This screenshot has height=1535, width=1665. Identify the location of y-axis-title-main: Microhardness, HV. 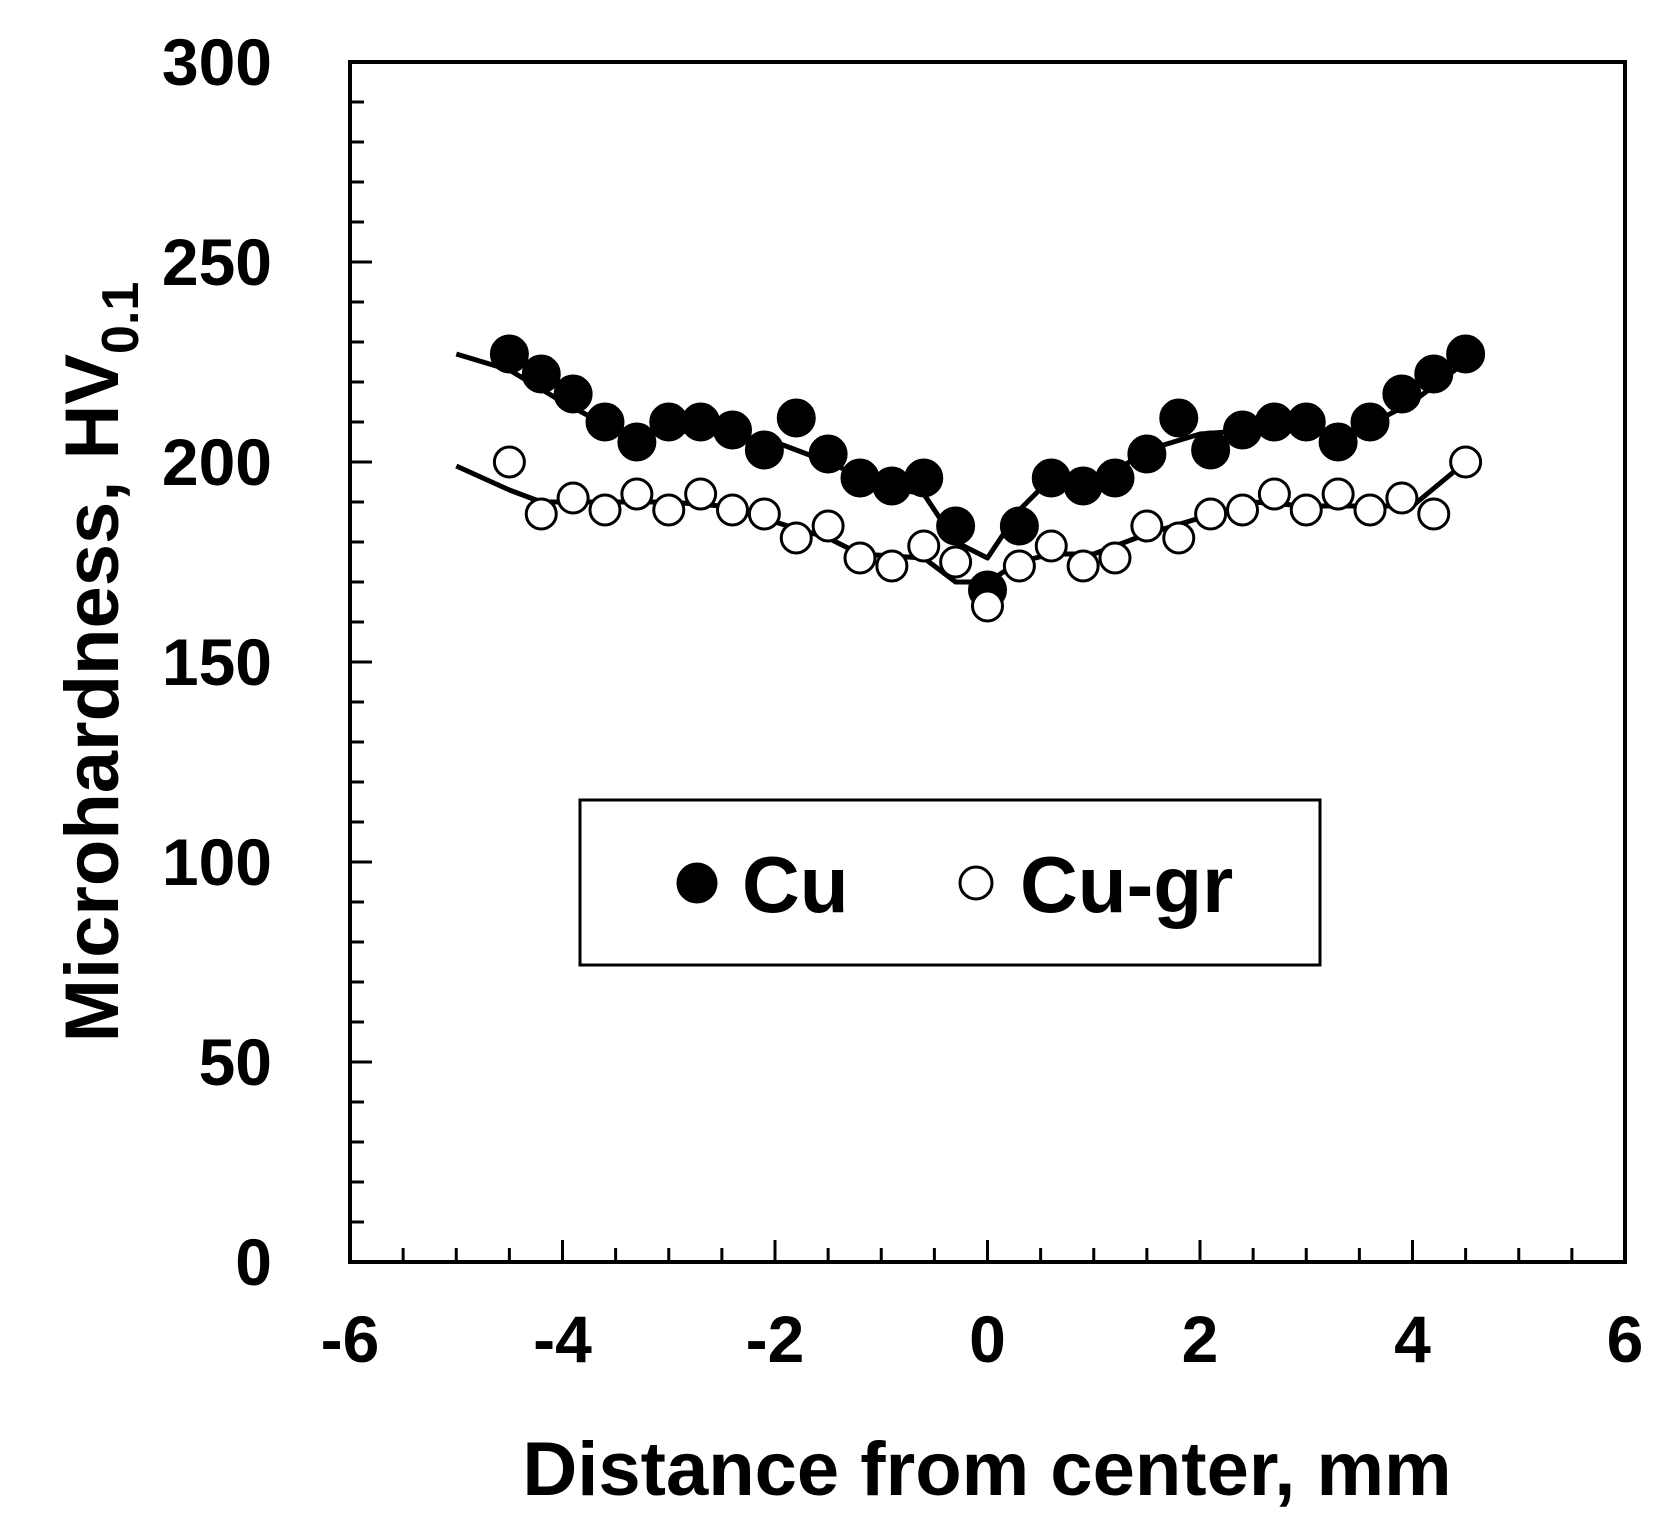
(92, 698).